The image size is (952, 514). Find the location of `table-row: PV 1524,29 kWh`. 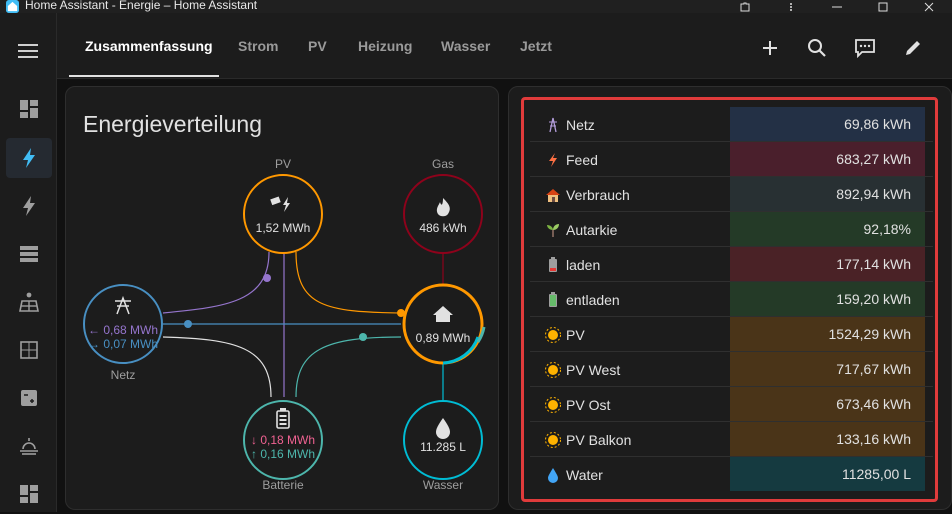

table-row: PV 1524,29 kWh is located at coordinates (731, 334).